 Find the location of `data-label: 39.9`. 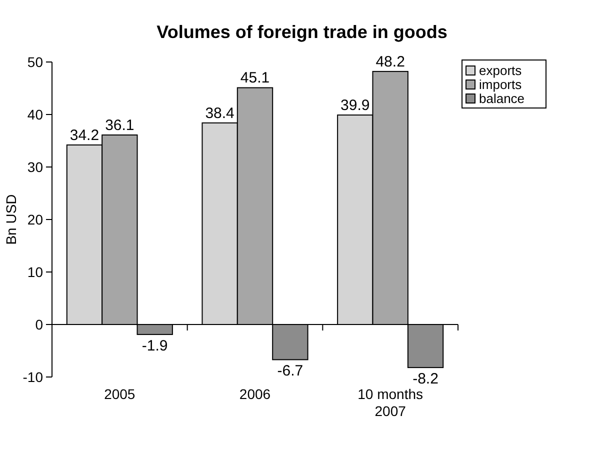

data-label: 39.9 is located at coordinates (355, 105).